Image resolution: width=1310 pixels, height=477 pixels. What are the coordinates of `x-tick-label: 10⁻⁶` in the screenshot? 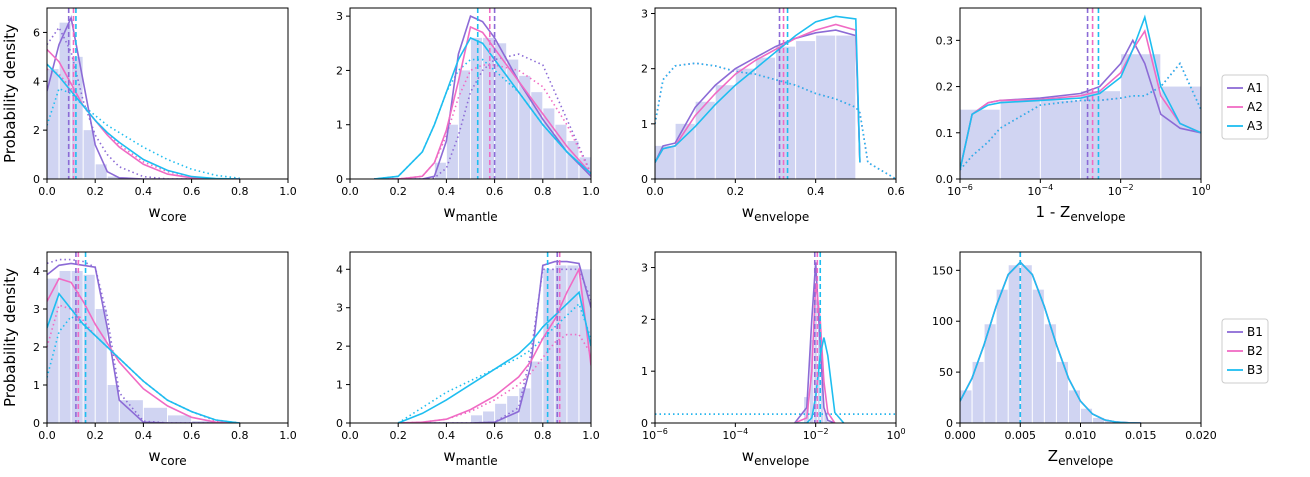 It's located at (960, 190).